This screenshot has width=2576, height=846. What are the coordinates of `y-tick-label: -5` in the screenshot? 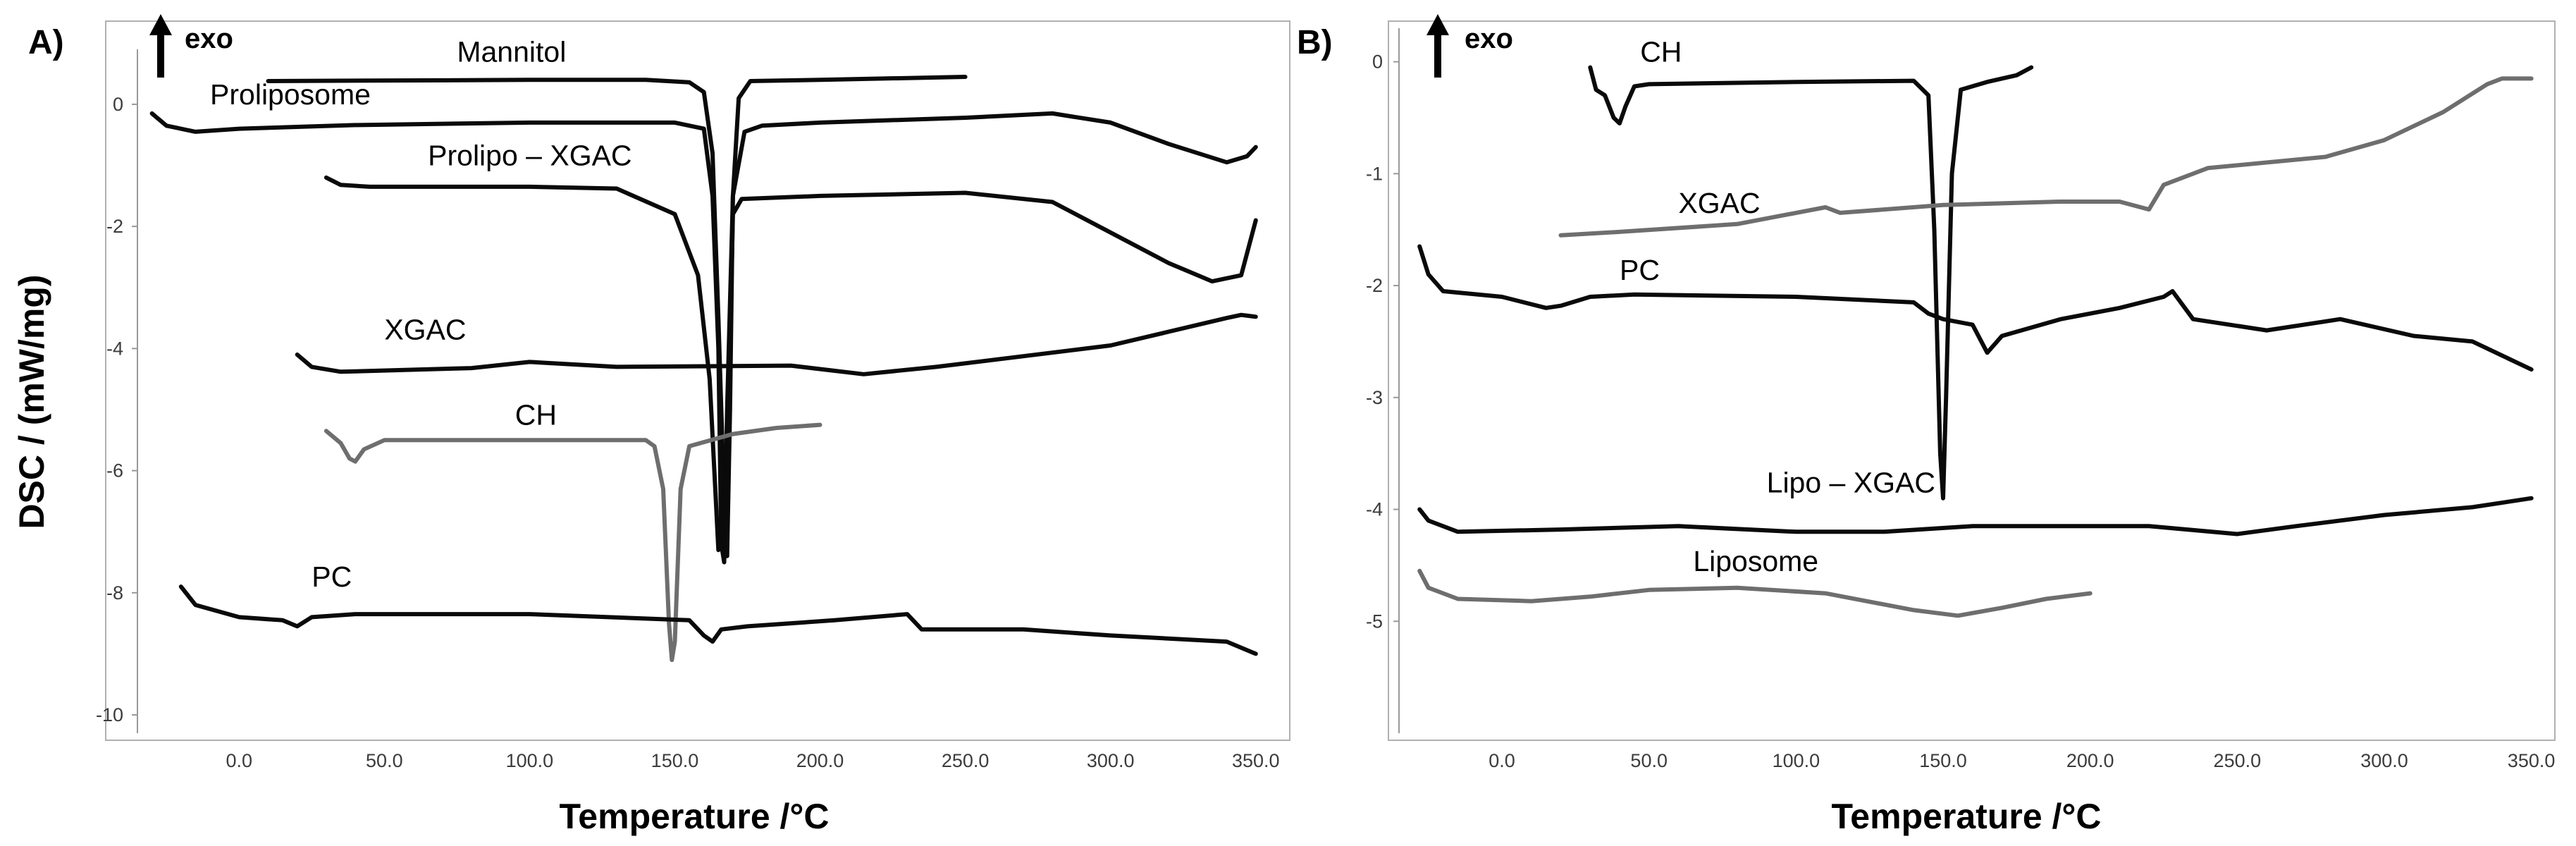 It's located at (1374, 621).